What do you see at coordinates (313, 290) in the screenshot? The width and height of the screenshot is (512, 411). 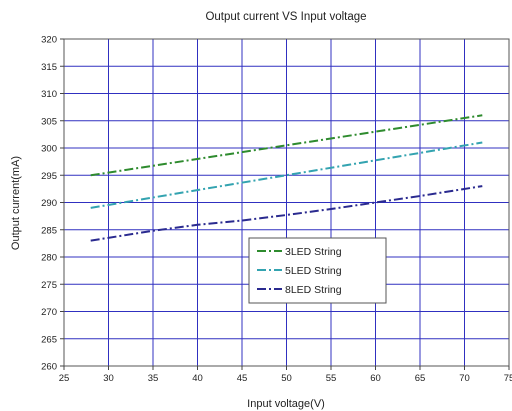 I see `legend-label: 8LED String` at bounding box center [313, 290].